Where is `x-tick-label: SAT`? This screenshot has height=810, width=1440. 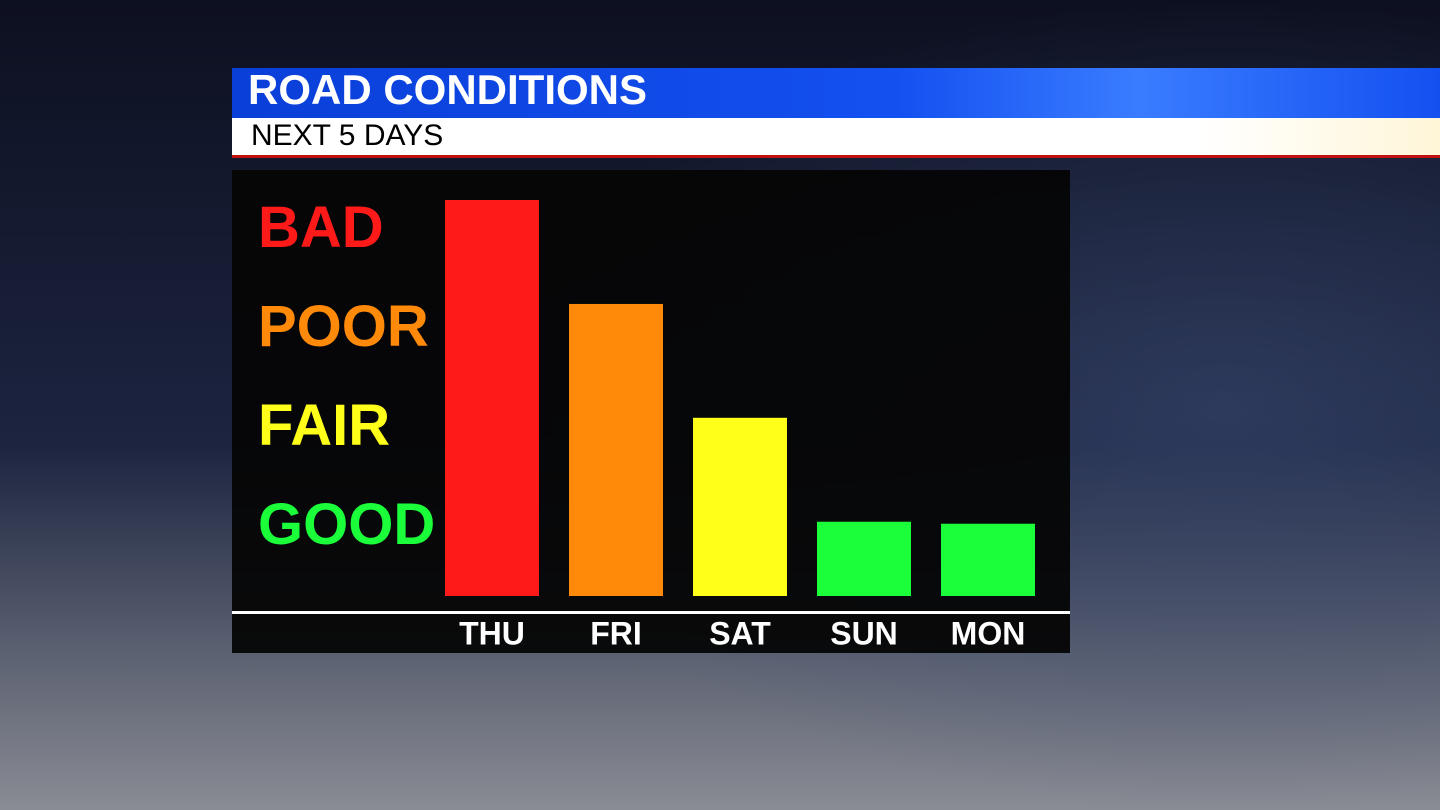 x-tick-label: SAT is located at coordinates (740, 633).